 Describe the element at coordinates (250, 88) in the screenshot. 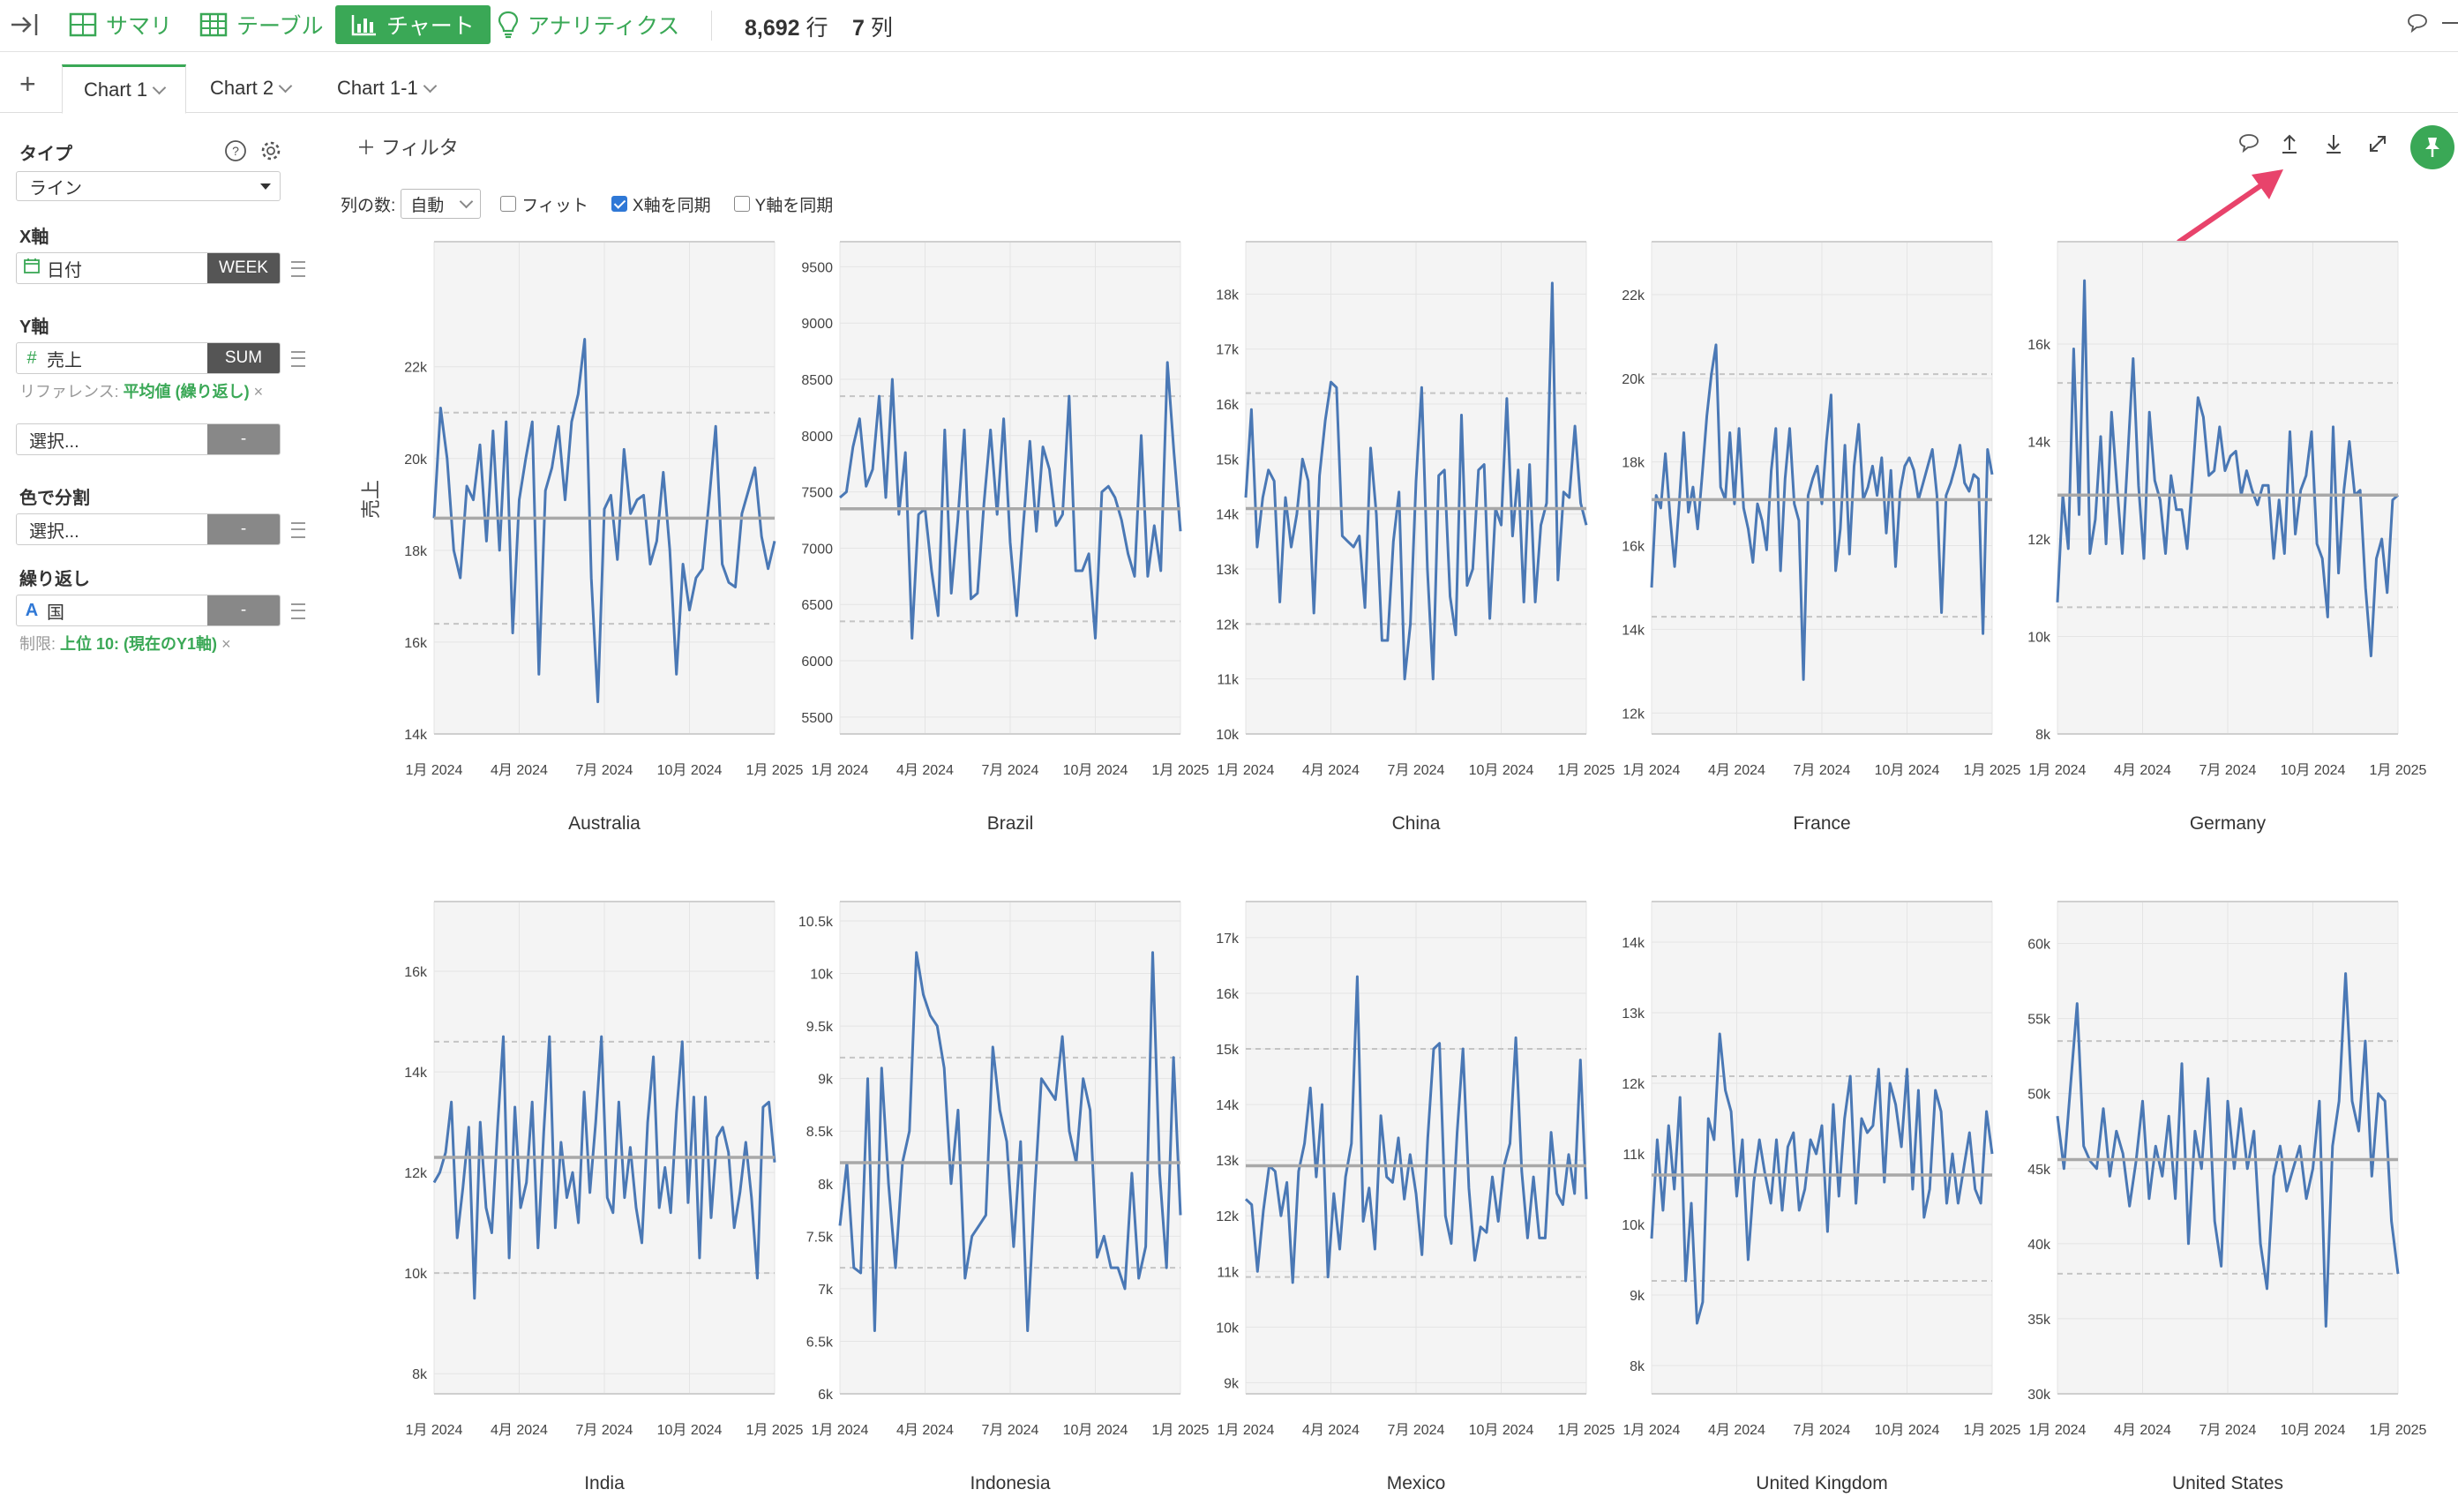

I see `tab-chart-2: Chart 2` at that location.